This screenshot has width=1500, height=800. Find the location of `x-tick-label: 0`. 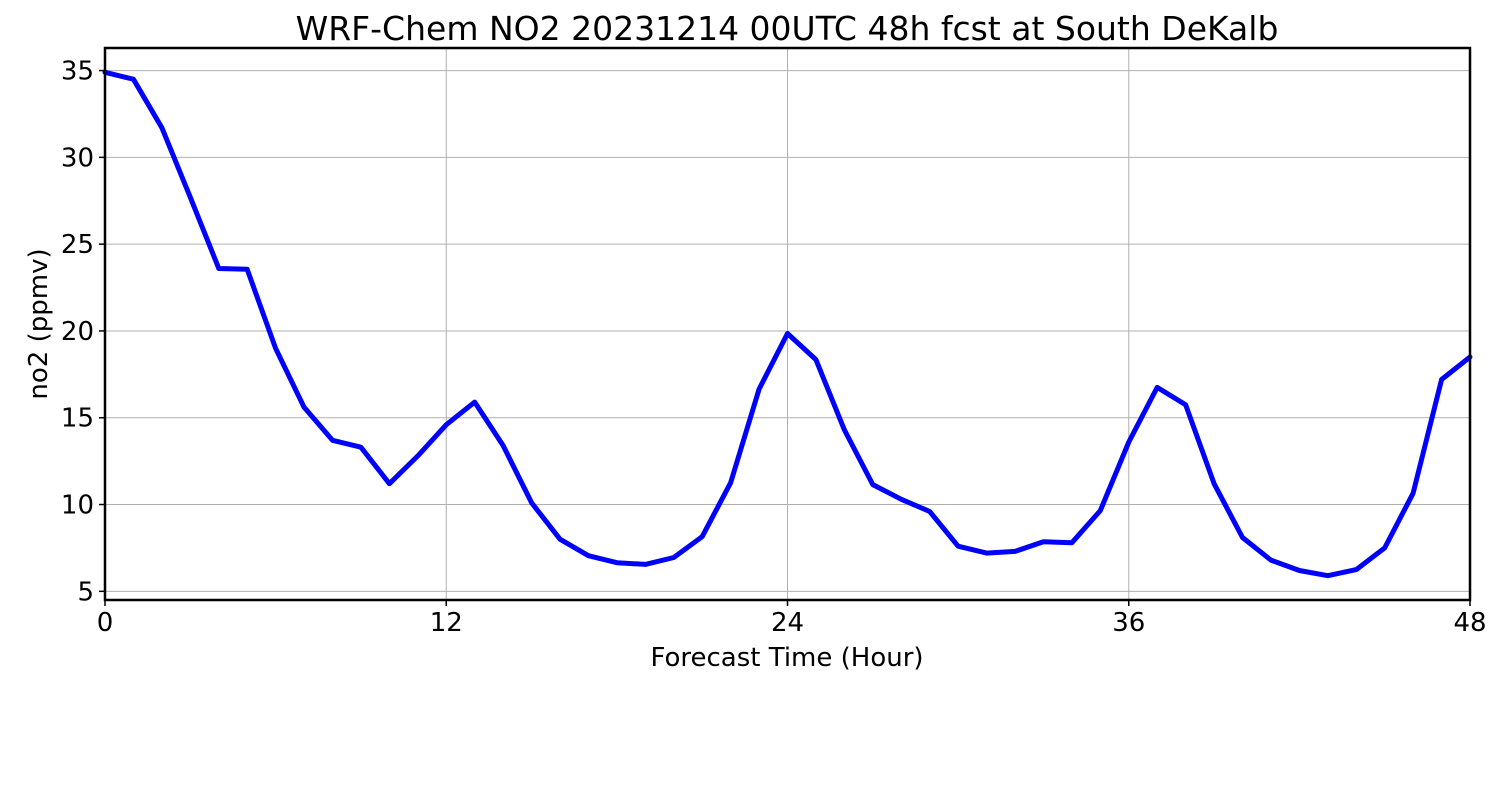

x-tick-label: 0 is located at coordinates (105, 623).